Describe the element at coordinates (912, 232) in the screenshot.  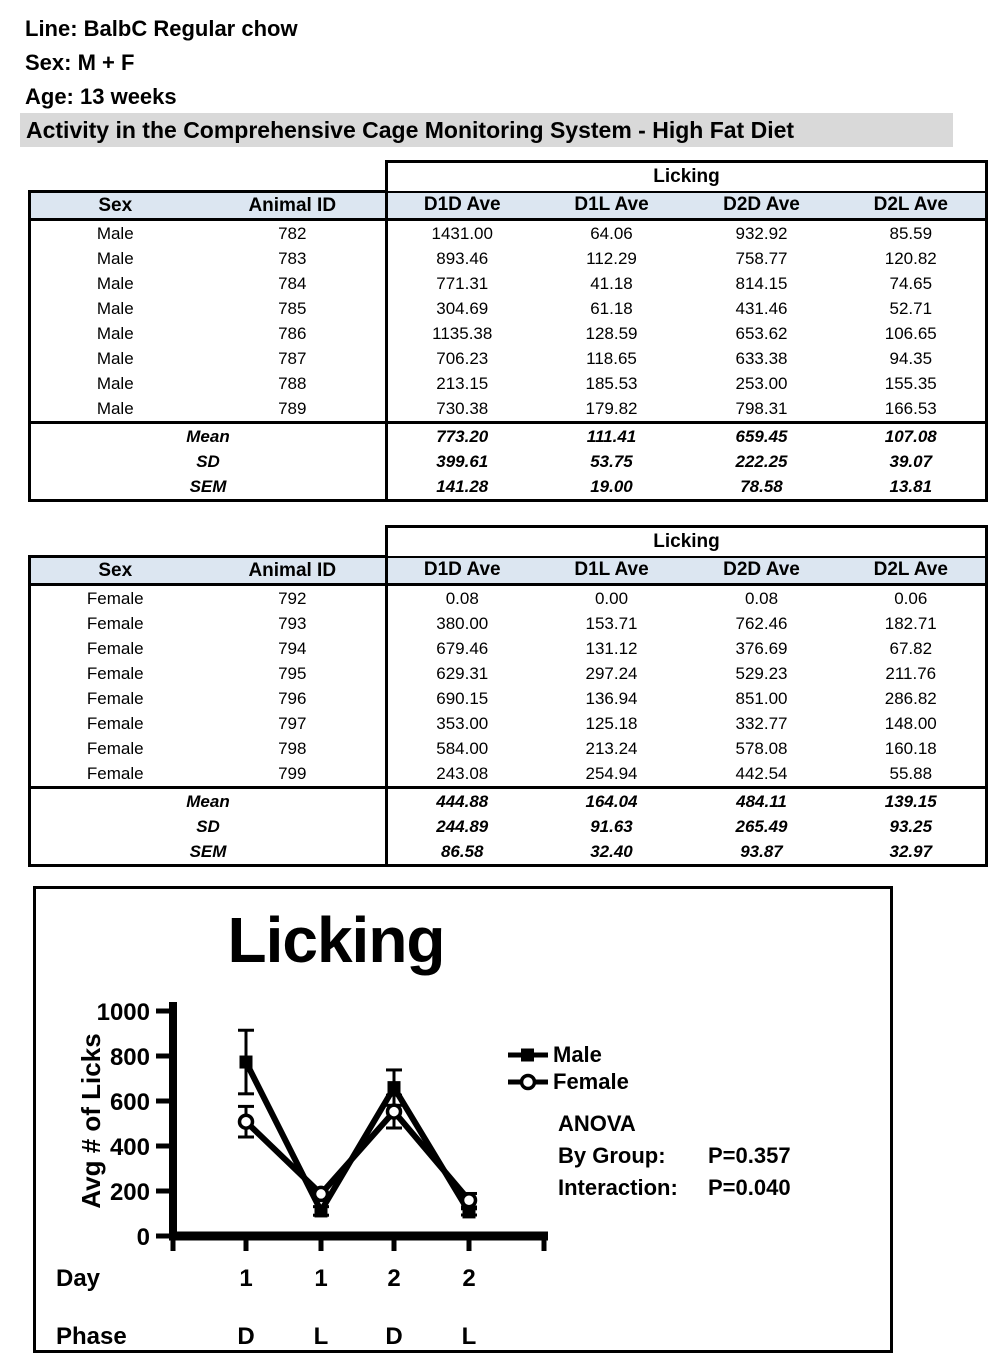
I see `d2l-cell: 85.59` at that location.